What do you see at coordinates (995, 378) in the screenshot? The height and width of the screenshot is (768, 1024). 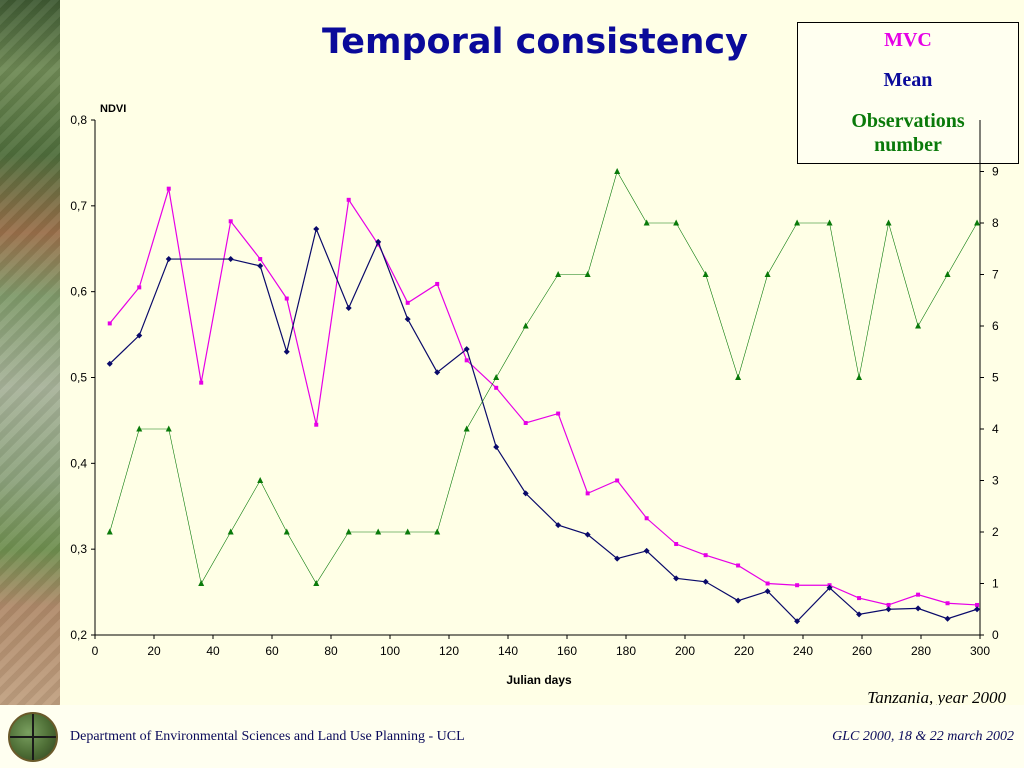 I see `y2-tick-label: 5` at bounding box center [995, 378].